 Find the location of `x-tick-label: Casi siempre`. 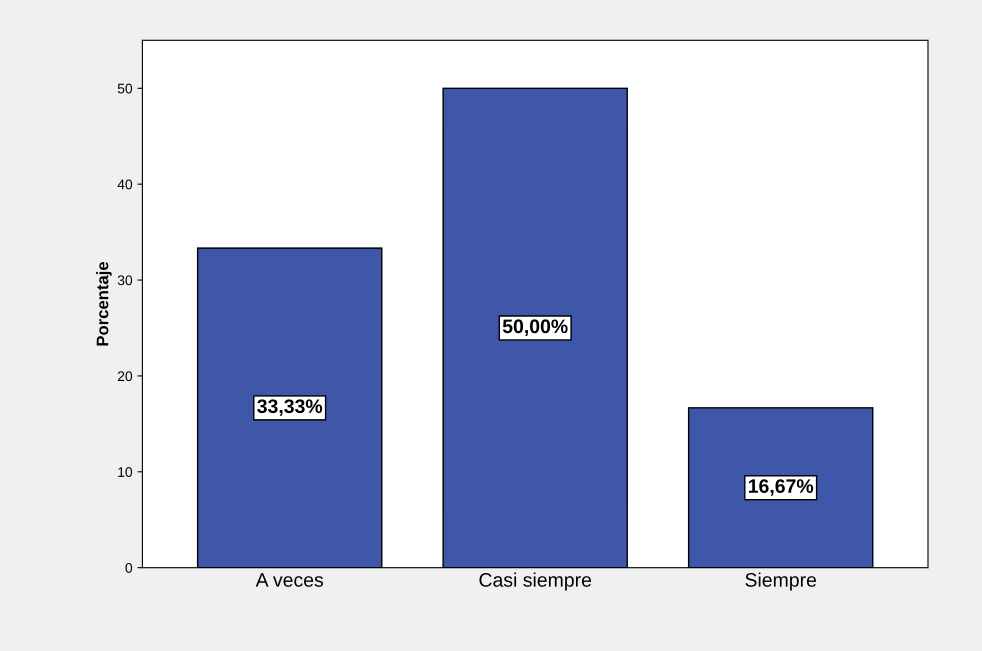

x-tick-label: Casi siempre is located at coordinates (535, 581).